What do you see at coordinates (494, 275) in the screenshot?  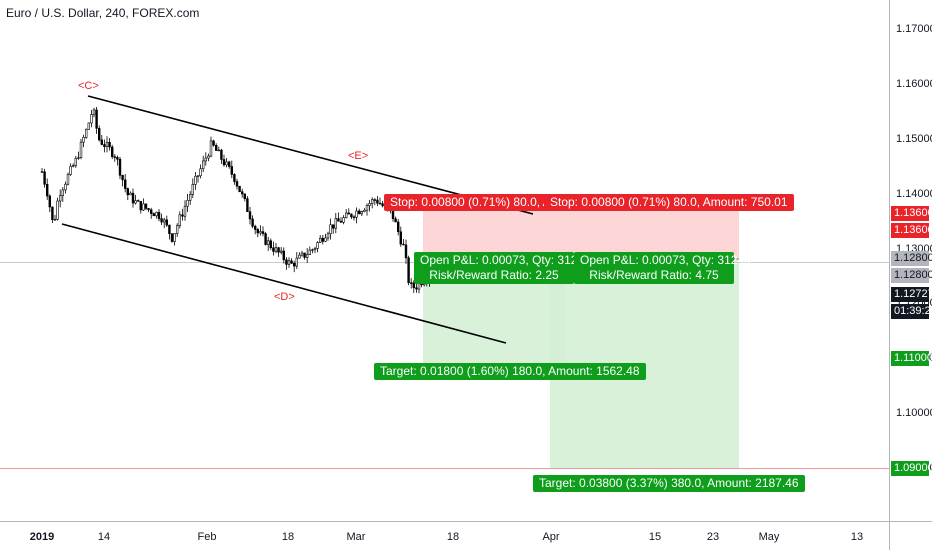 I see `rr-label-1: Risk/Reward Ratio: 2.25` at bounding box center [494, 275].